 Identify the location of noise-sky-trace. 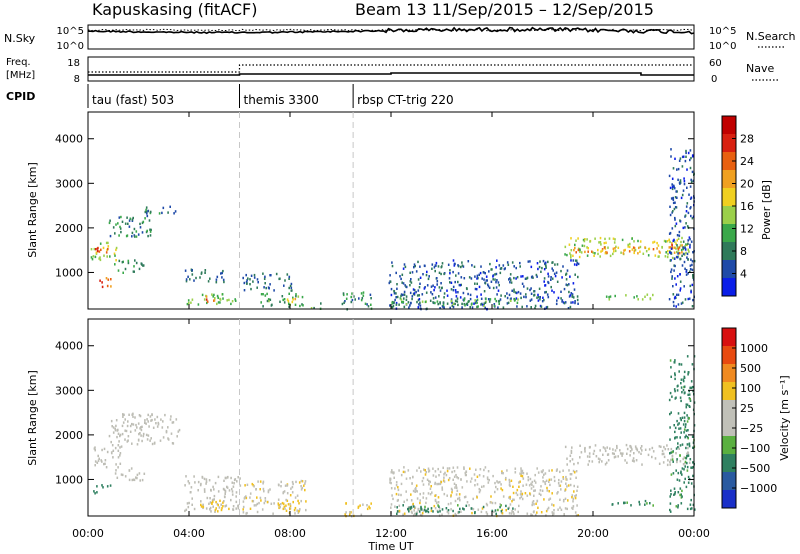
(391, 30).